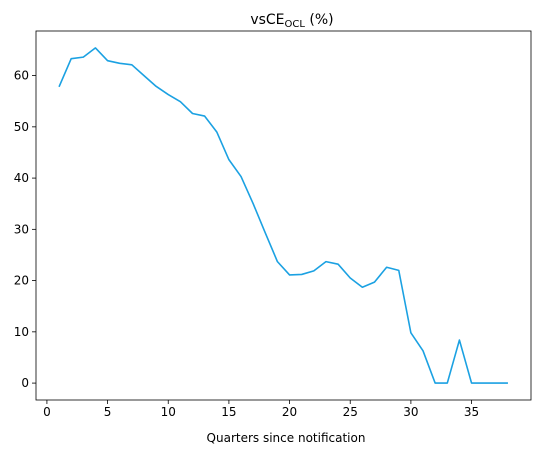  Describe the element at coordinates (21, 178) in the screenshot. I see `y-tick-label: 40` at that location.